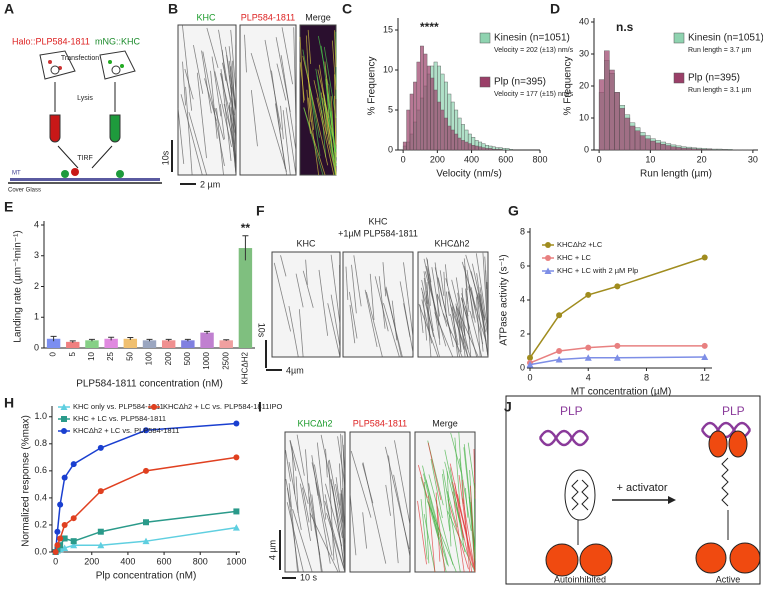  I want to click on y-tick-label: 15, so click(388, 29).